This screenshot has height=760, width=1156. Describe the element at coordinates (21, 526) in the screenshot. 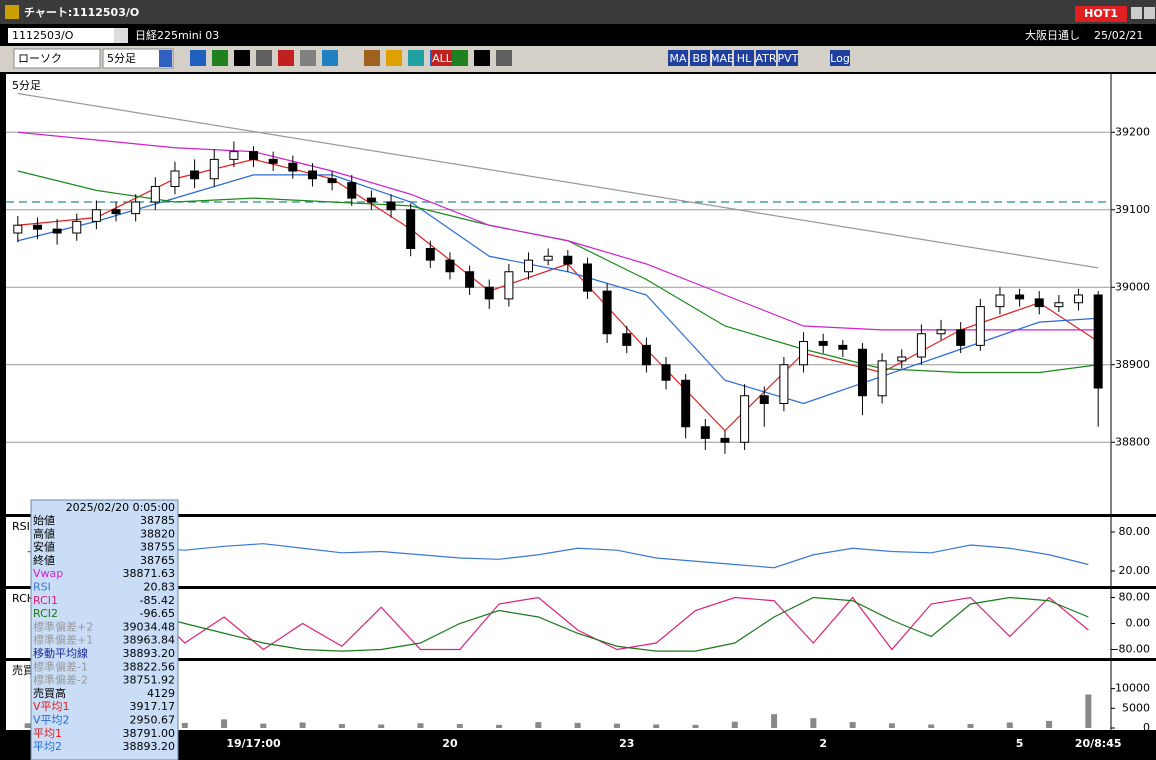

I see `panel-label: RSI` at that location.